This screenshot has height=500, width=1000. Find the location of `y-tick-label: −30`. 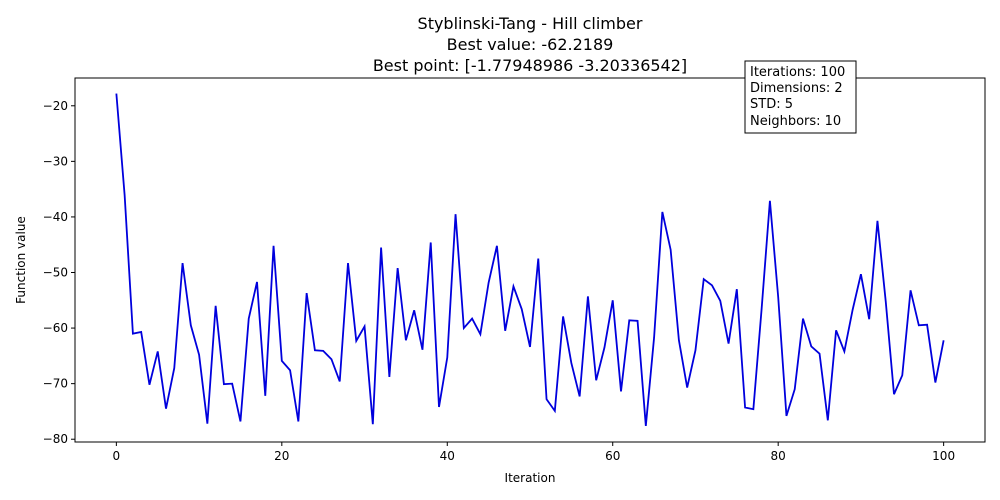

y-tick-label: −30 is located at coordinates (55, 161).